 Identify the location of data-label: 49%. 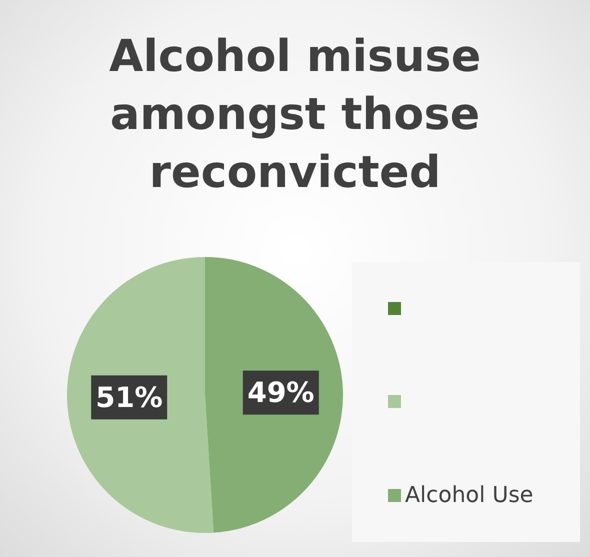
(280, 393).